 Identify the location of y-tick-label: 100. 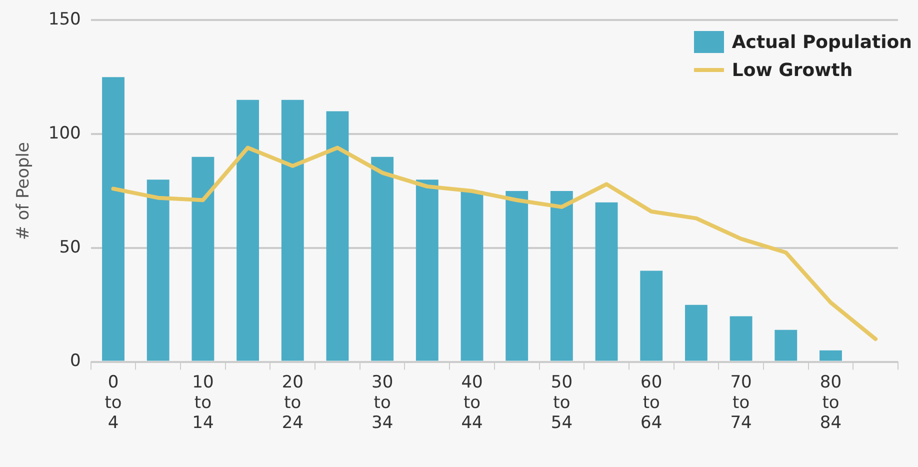
(64, 133).